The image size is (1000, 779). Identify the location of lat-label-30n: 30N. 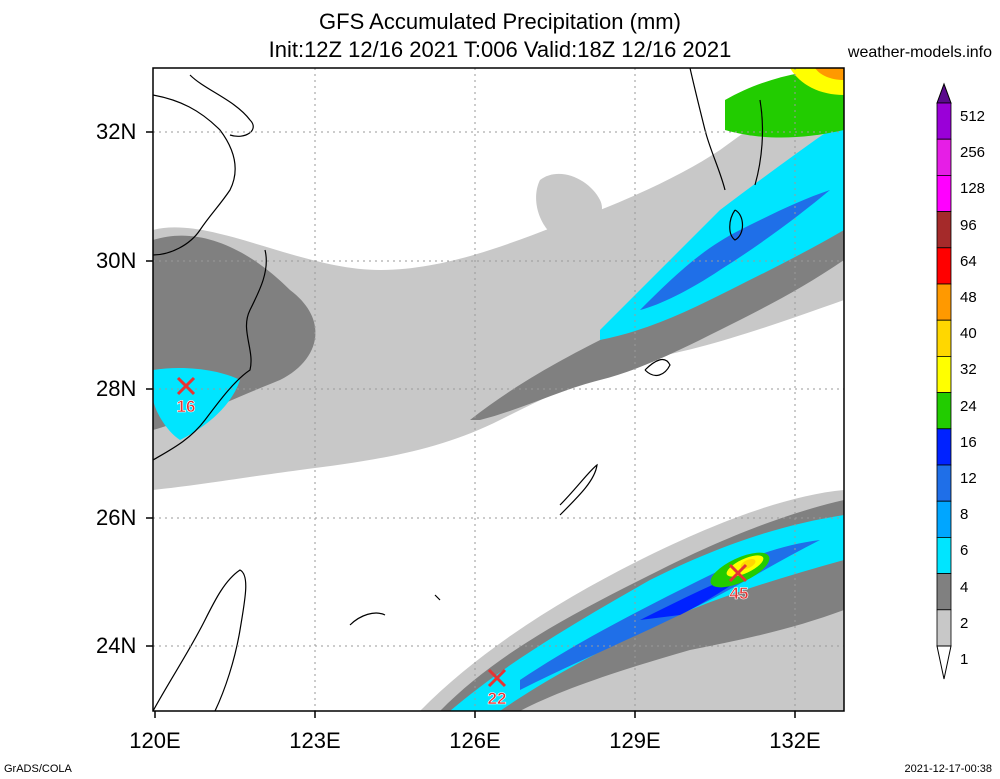
(116, 260).